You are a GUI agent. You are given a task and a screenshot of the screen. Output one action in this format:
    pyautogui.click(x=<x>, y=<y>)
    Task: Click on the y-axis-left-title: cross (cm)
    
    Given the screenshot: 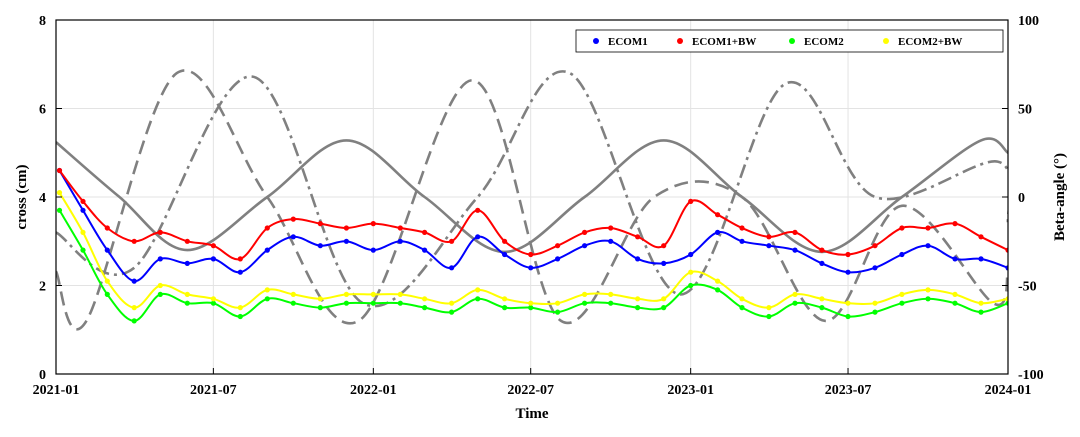 What is the action you would take?
    pyautogui.click(x=22, y=196)
    